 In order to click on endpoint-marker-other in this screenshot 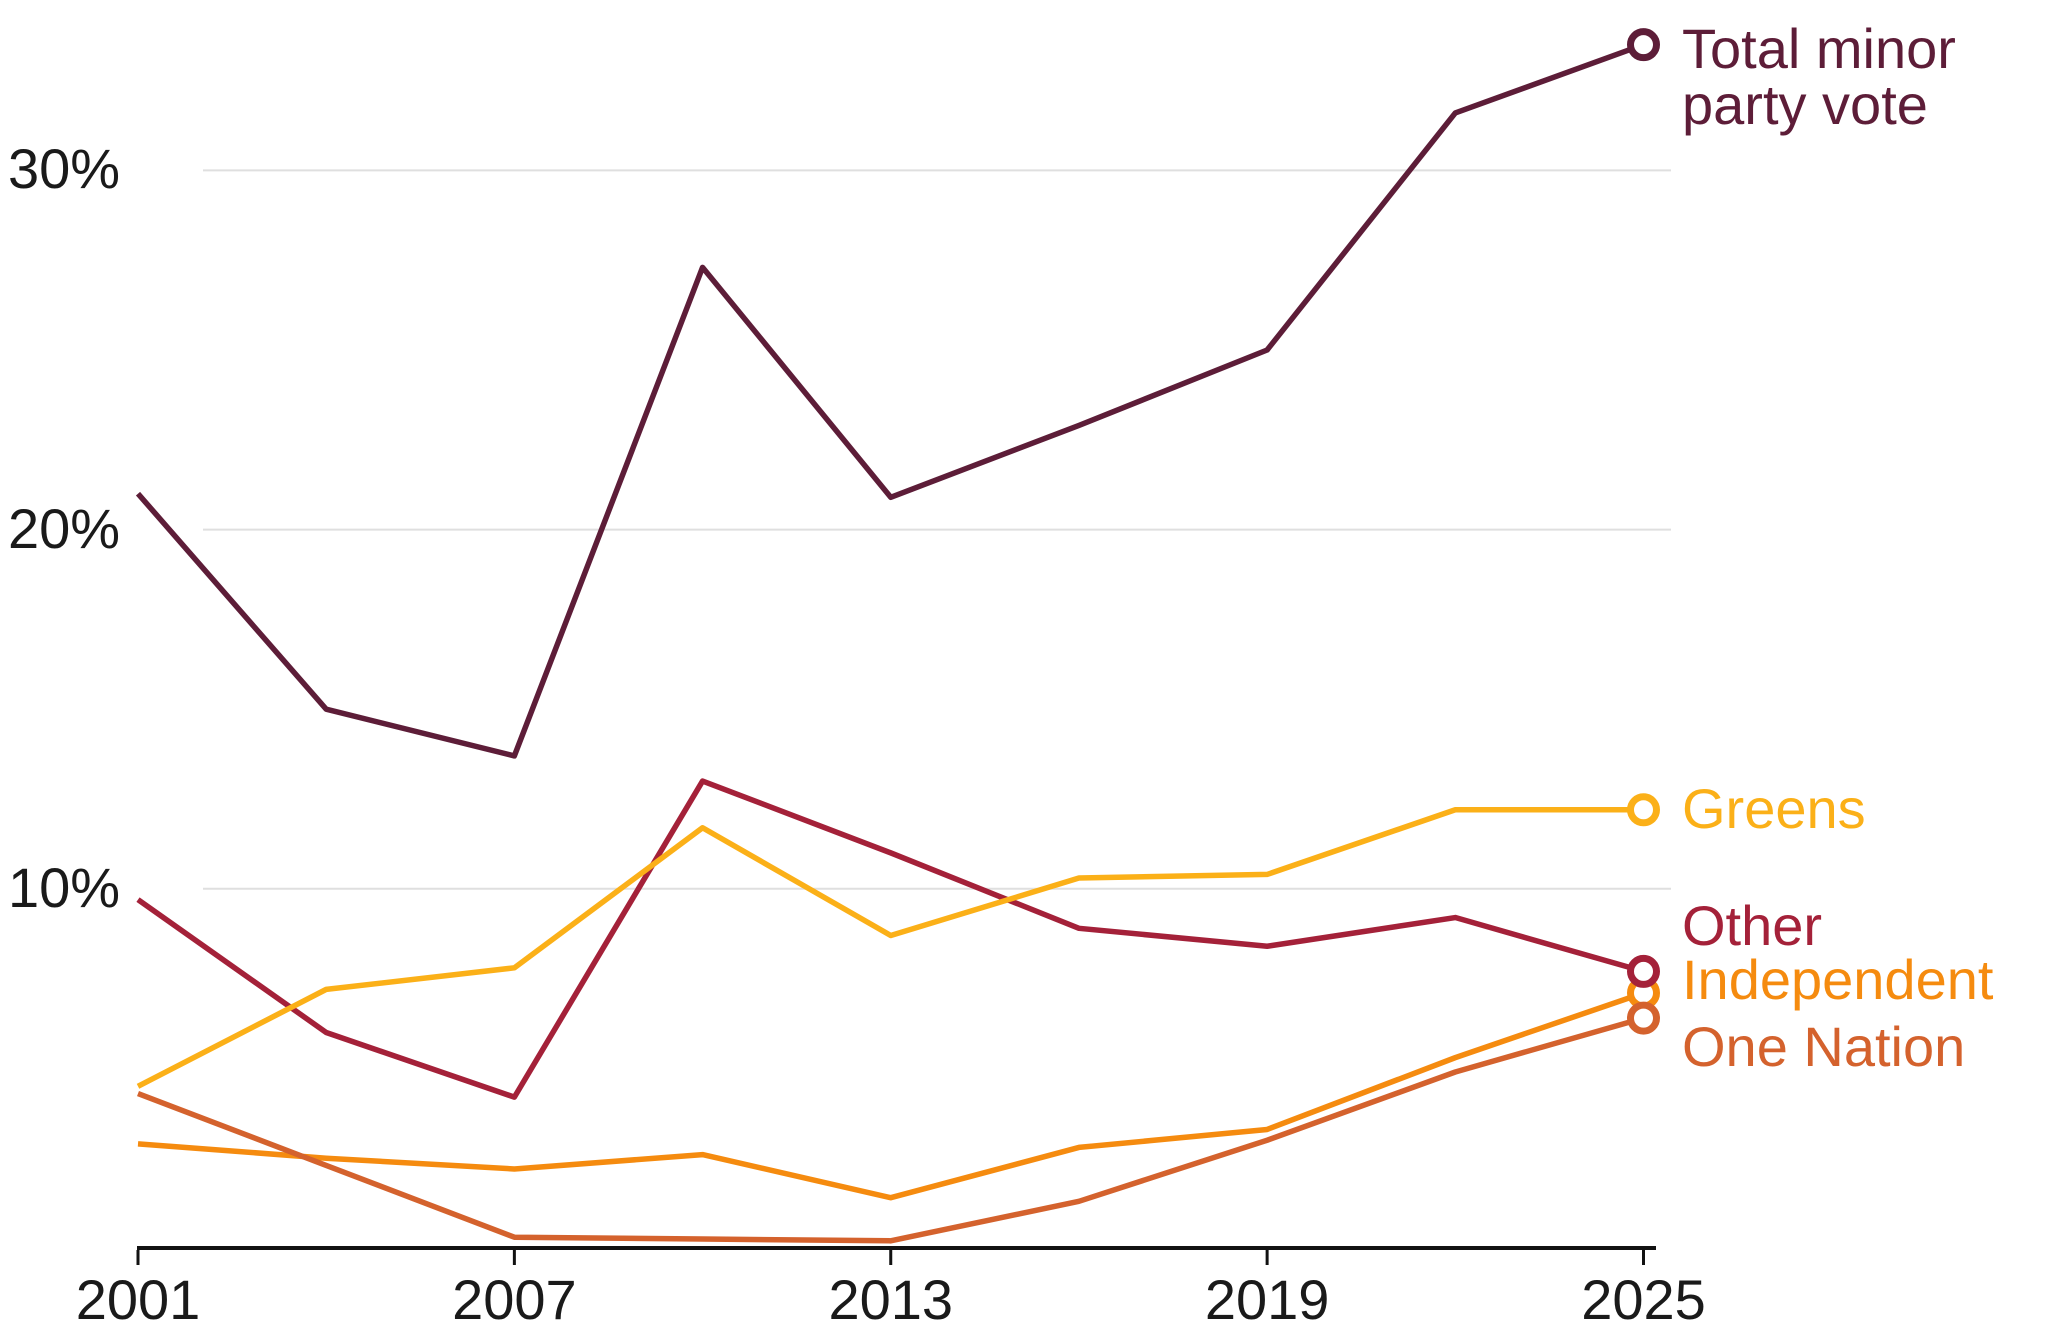, I will do `click(1643, 971)`.